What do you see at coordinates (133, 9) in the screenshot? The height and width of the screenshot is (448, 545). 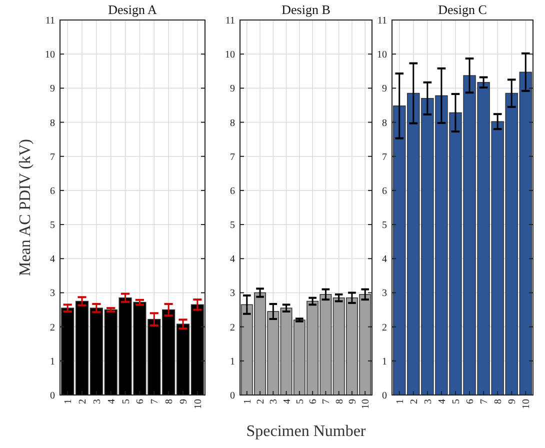 I see `chart-title: Design A` at bounding box center [133, 9].